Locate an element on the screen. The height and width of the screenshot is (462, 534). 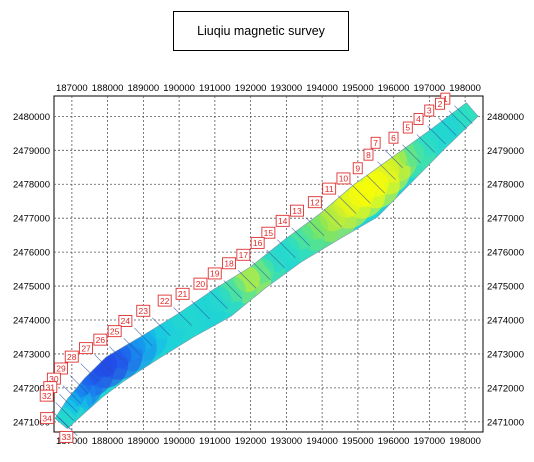
profile-label: 8 is located at coordinates (368, 155).